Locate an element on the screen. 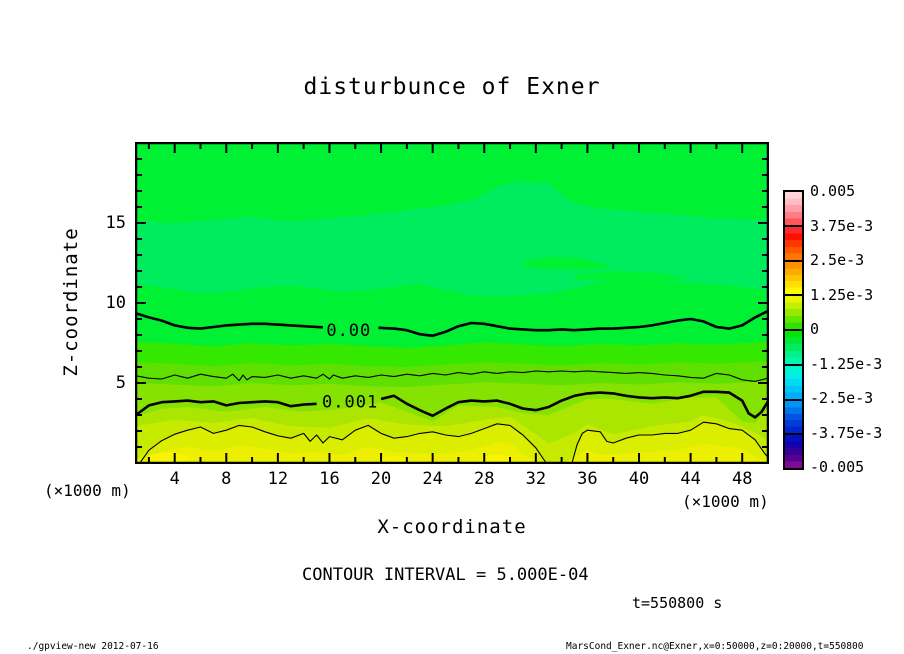  colorbar-tick-label: -0.005 is located at coordinates (837, 467).